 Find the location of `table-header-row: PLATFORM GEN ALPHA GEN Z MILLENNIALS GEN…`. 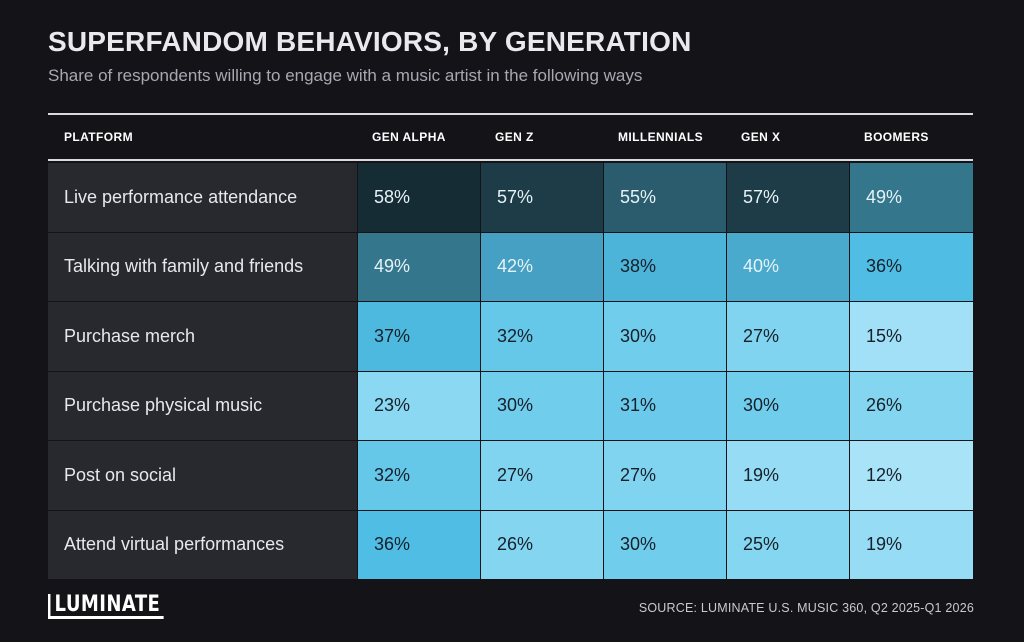

table-header-row: PLATFORM GEN ALPHA GEN Z MILLENNIALS GEN… is located at coordinates (510, 138).